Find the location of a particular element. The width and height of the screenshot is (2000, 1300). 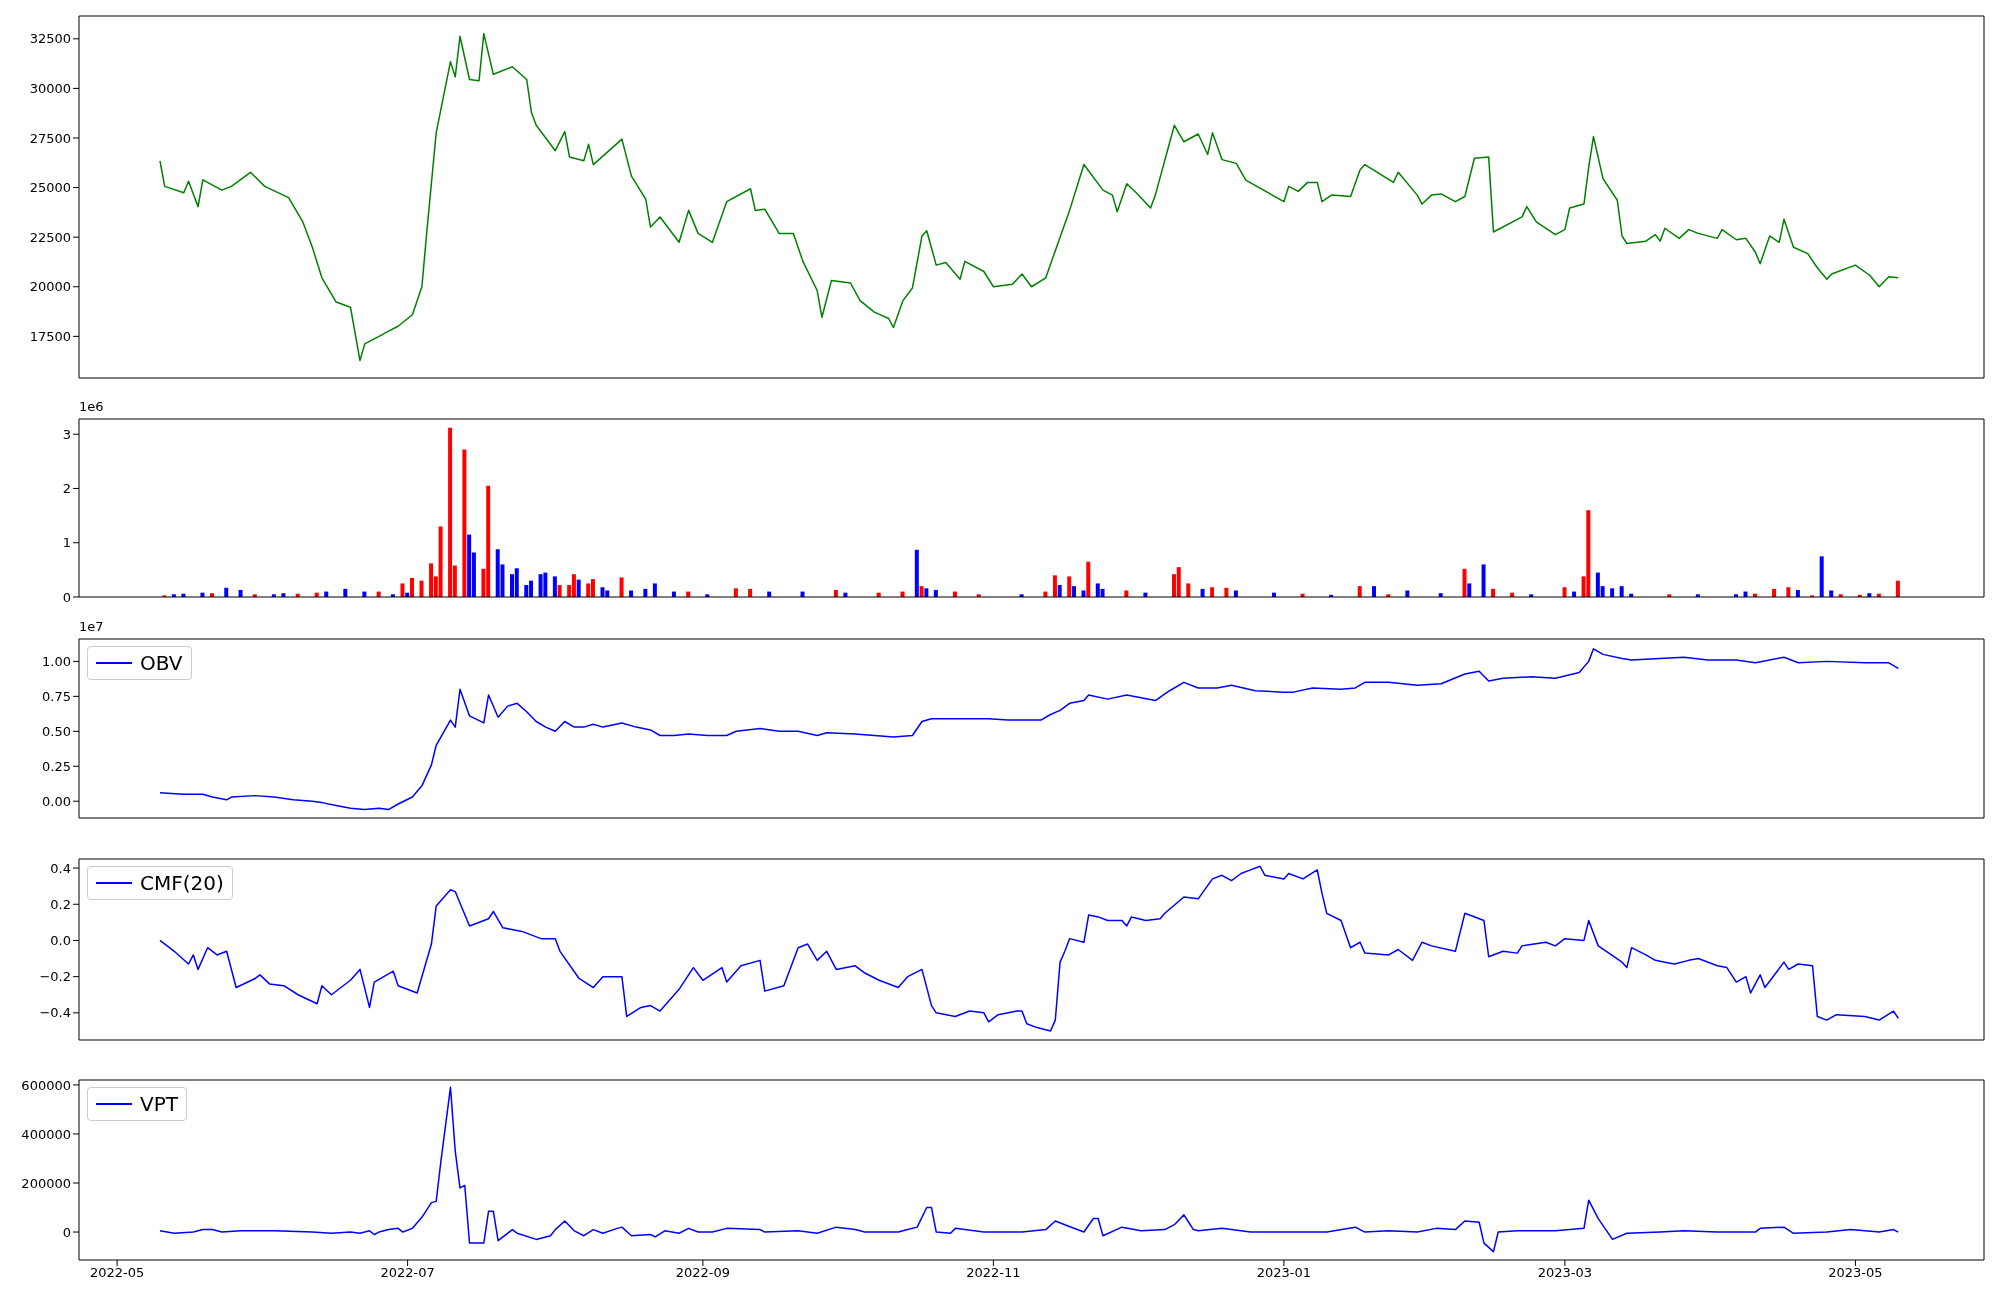

y-tick-label: 600000 is located at coordinates (46, 1085).